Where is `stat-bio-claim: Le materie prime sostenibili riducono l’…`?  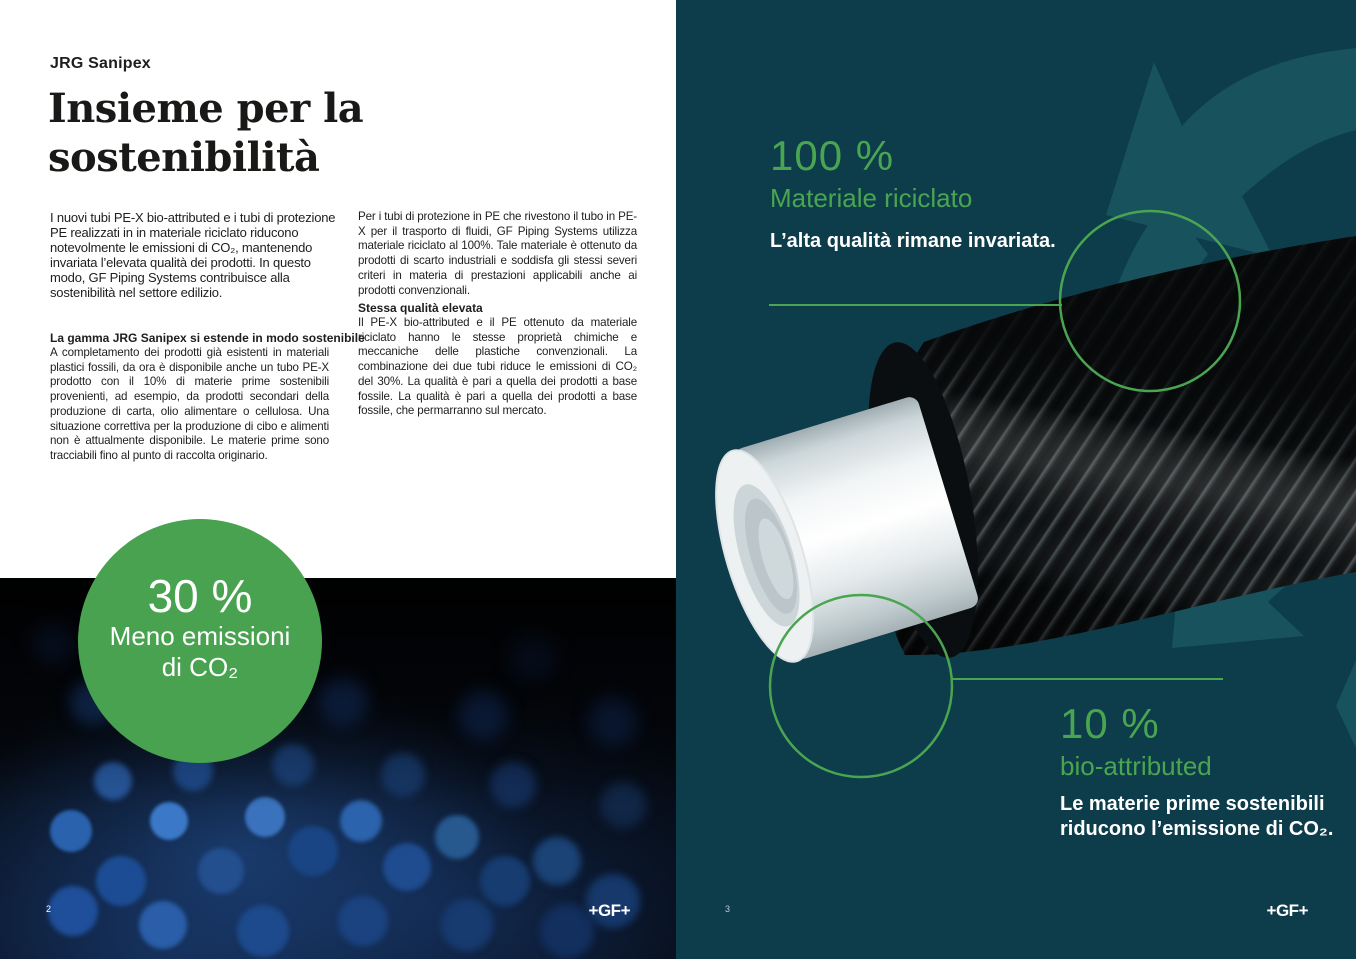
stat-bio-claim: Le materie prime sostenibili riducono l’… is located at coordinates (1197, 816).